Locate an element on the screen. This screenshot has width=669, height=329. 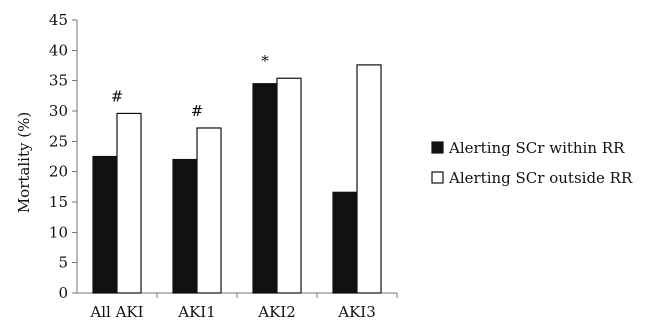
x-category-label: AKI3 is located at coordinates (356, 312).